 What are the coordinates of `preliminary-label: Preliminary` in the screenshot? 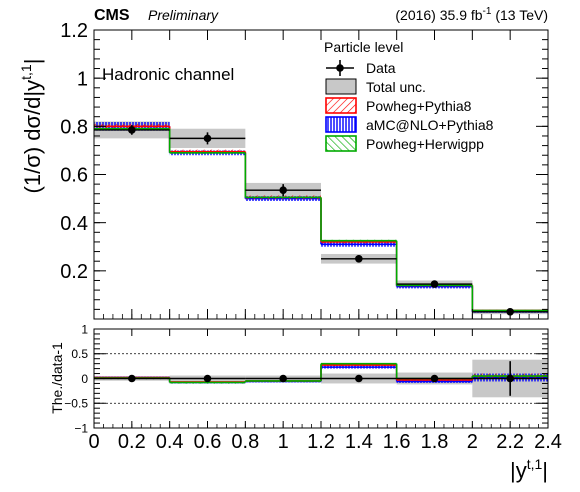 It's located at (183, 15).